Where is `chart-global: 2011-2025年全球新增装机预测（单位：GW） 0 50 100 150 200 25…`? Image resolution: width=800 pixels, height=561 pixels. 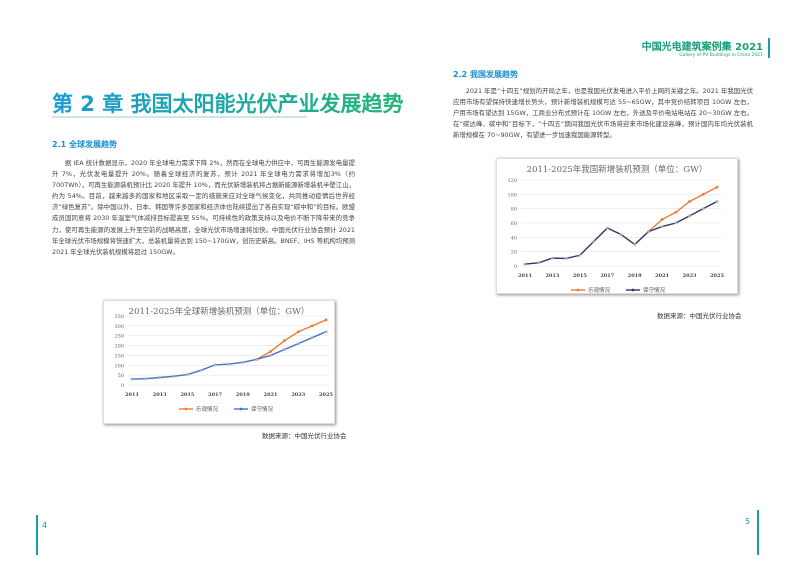
chart-global: 2011-2025年全球新增装机预测（单位：GW） 0 50 100 150 200 25… is located at coordinates (219, 362).